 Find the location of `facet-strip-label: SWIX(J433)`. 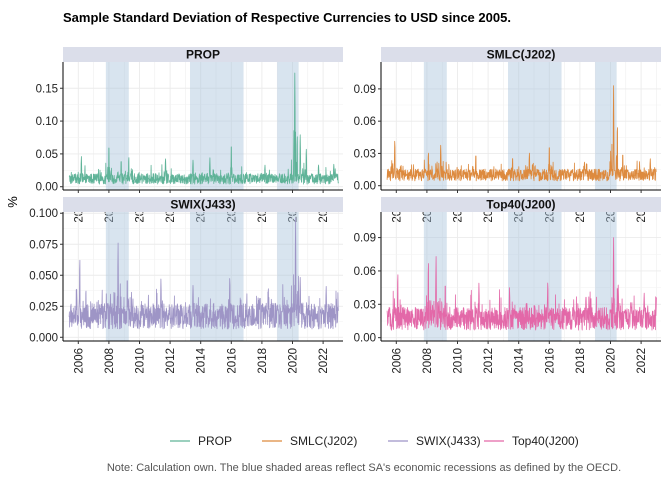

facet-strip-label: SWIX(J433) is located at coordinates (202, 205).